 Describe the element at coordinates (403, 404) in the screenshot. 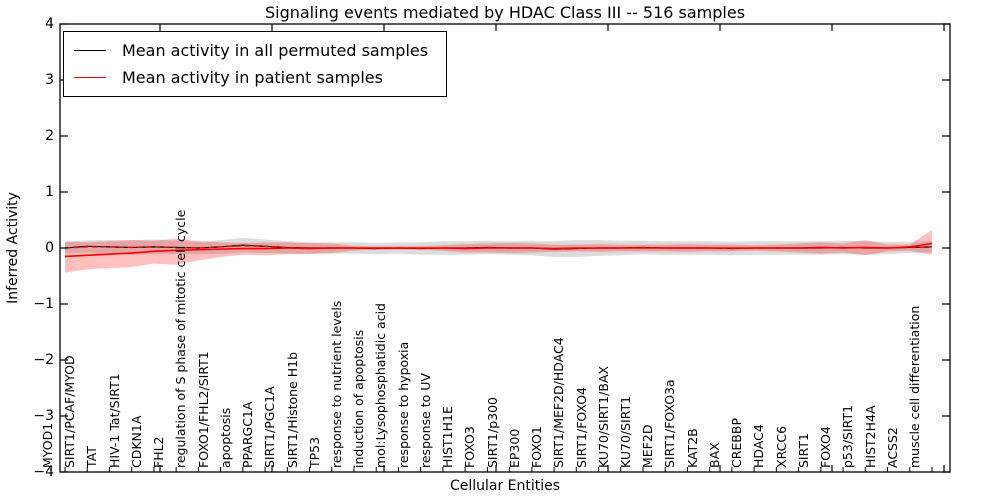

I see `x-category-label: response to hypoxia` at that location.